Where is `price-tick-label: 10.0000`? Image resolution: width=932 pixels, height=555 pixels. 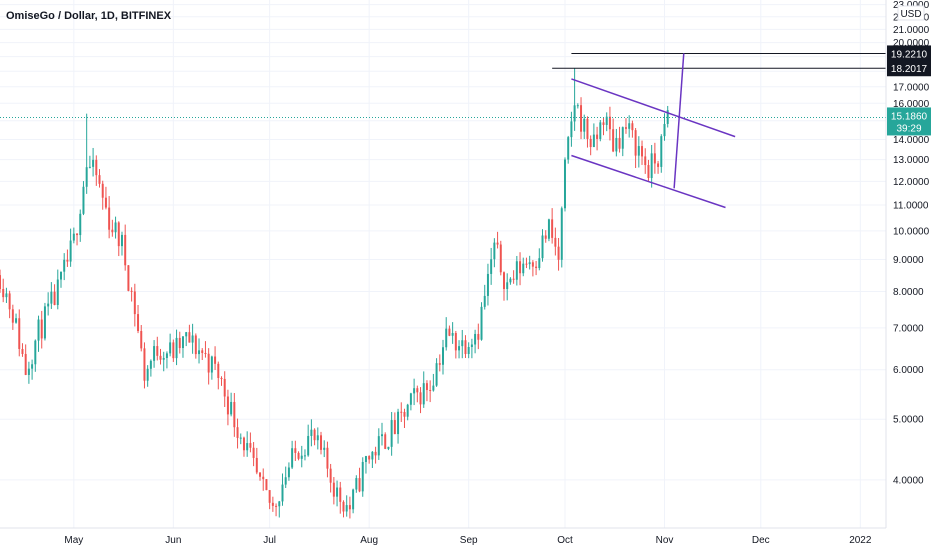 price-tick-label: 10.0000 is located at coordinates (911, 231).